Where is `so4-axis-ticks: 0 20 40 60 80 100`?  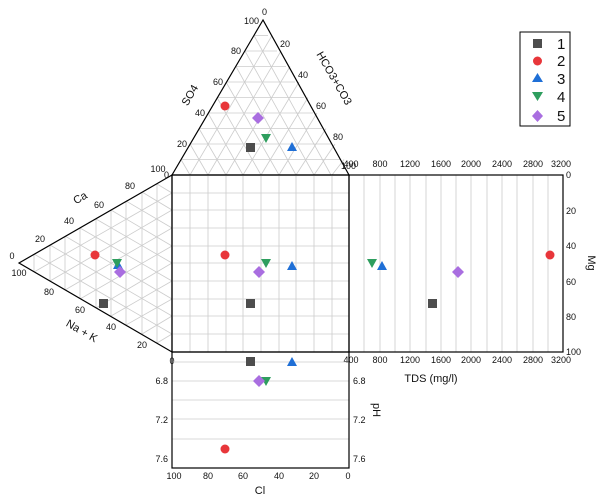
so4-axis-ticks: 0 20 40 60 80 100 is located at coordinates (211, 98).